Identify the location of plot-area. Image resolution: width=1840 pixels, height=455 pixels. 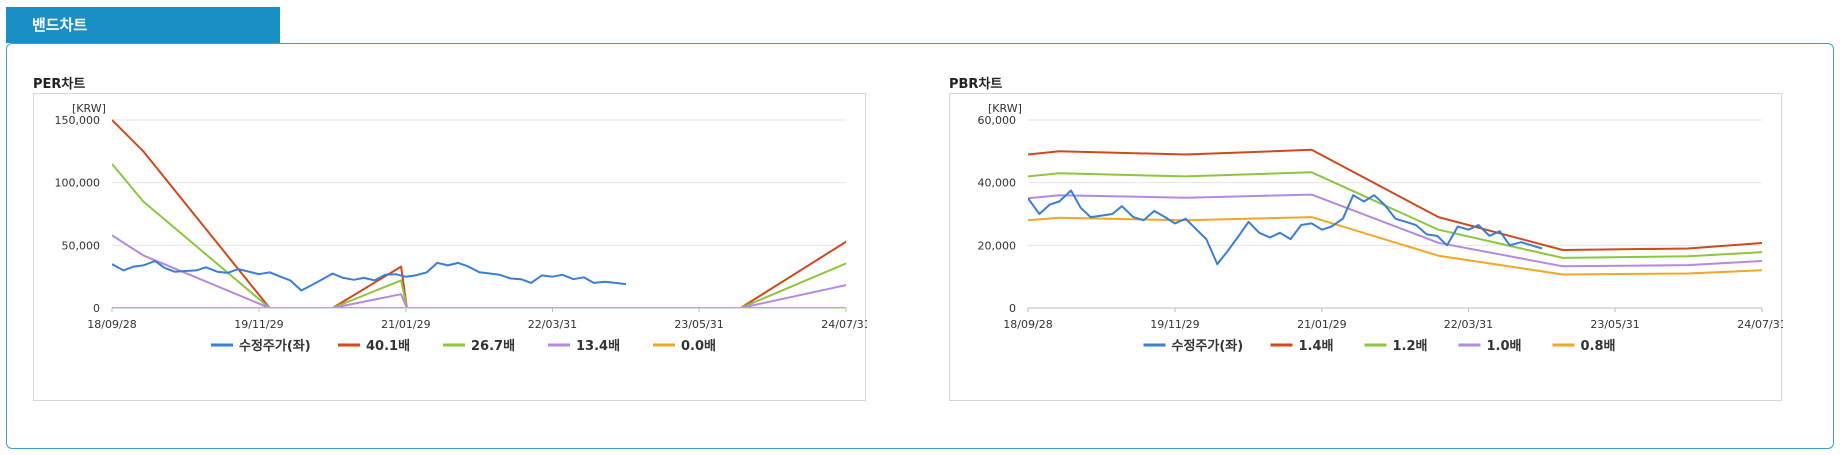
(1395, 212).